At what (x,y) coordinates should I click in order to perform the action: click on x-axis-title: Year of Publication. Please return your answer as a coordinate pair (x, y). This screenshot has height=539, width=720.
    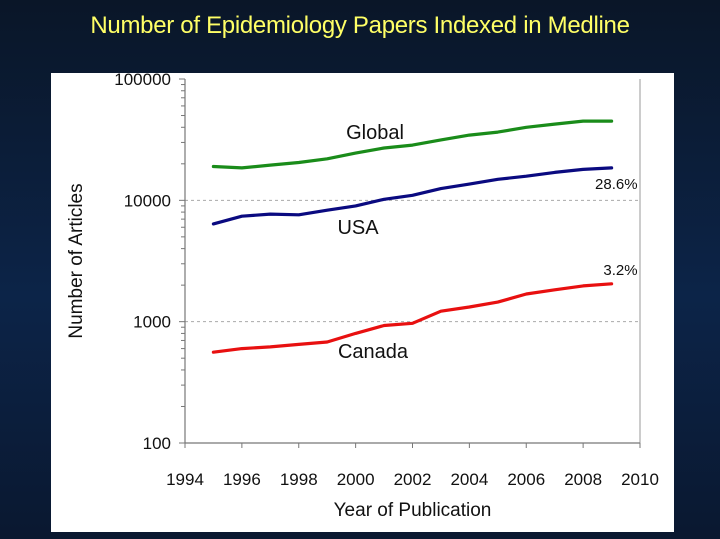
    Looking at the image, I should click on (413, 510).